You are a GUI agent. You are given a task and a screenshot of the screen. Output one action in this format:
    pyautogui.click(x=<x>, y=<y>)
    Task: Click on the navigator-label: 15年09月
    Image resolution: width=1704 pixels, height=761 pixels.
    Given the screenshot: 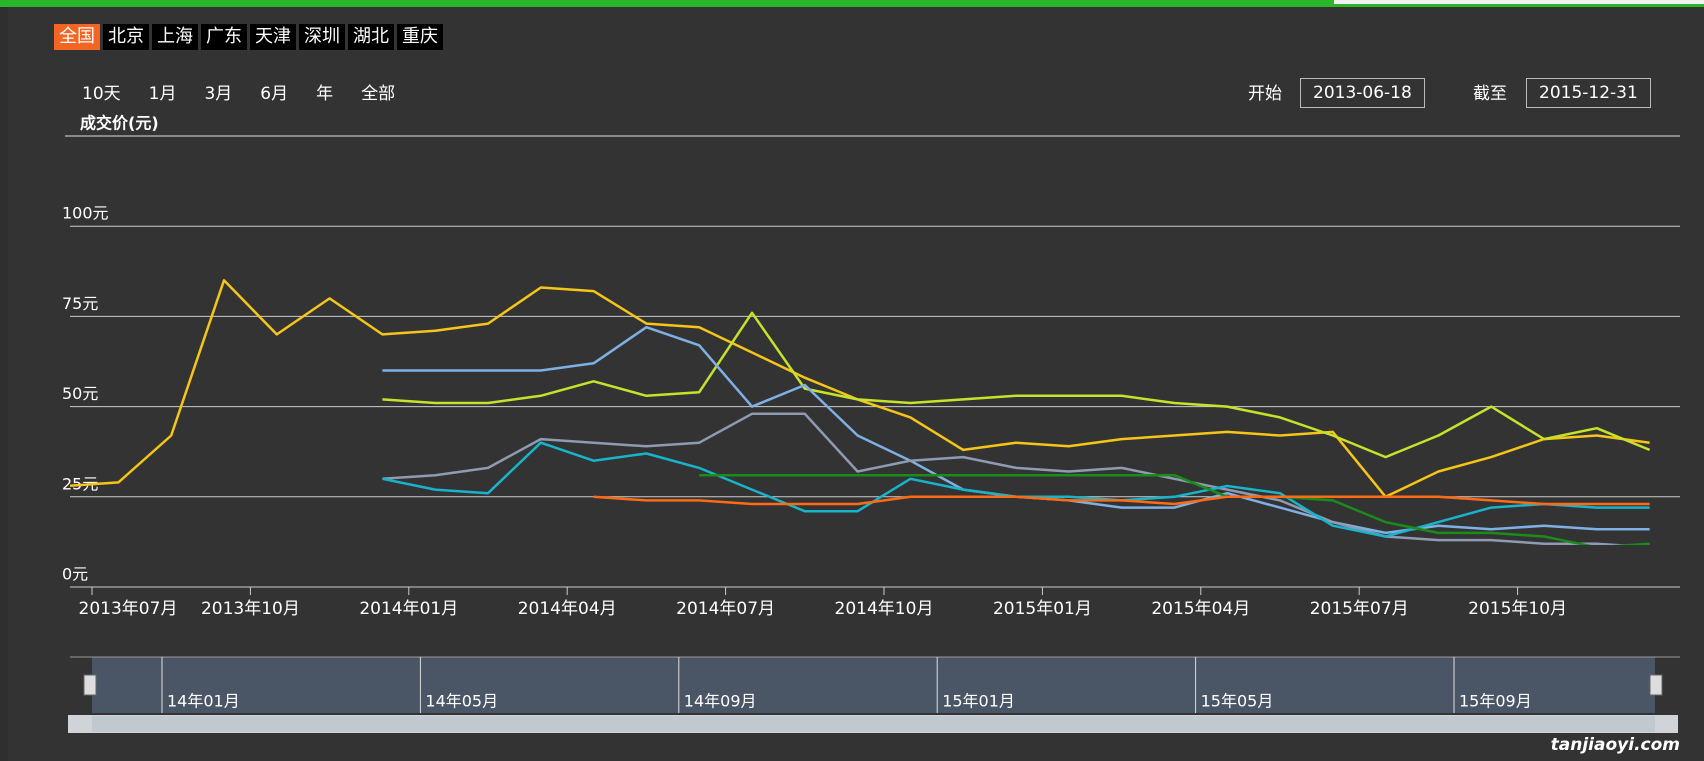 What is the action you would take?
    pyautogui.click(x=1495, y=701)
    